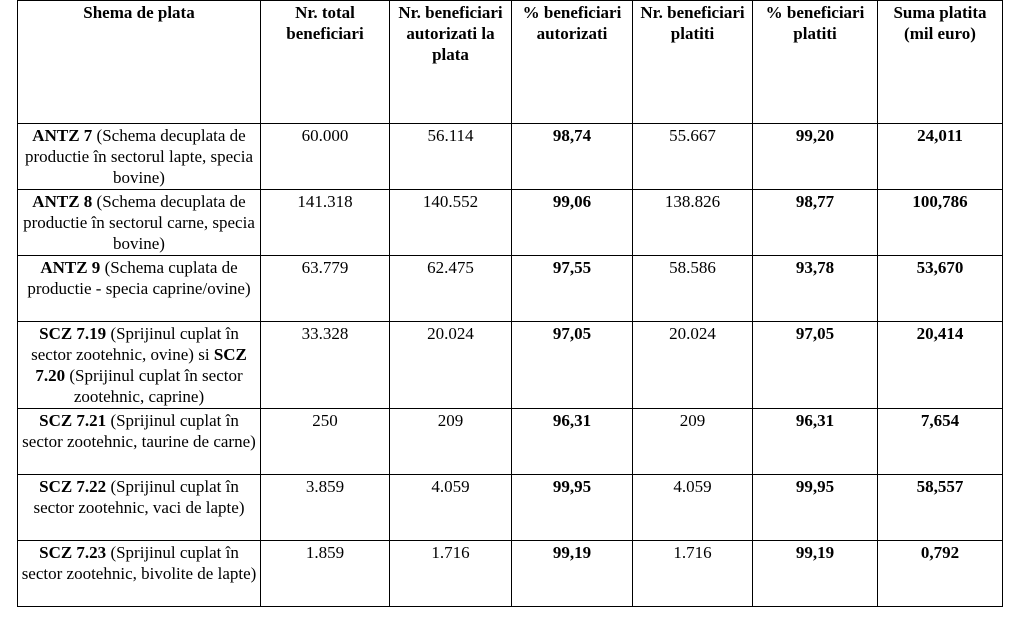 The height and width of the screenshot is (632, 1024). I want to click on paid-beneficiaries-cell: 20.024, so click(692, 365).